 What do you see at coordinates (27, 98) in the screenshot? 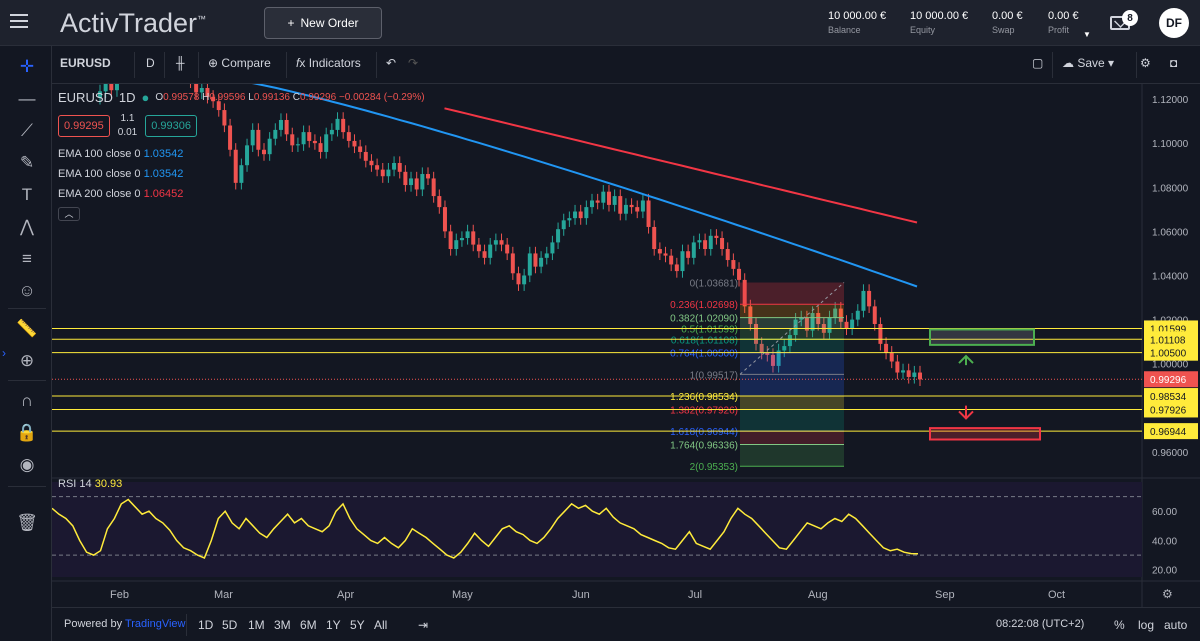
I see `horizontal-line-icon: —` at bounding box center [27, 98].